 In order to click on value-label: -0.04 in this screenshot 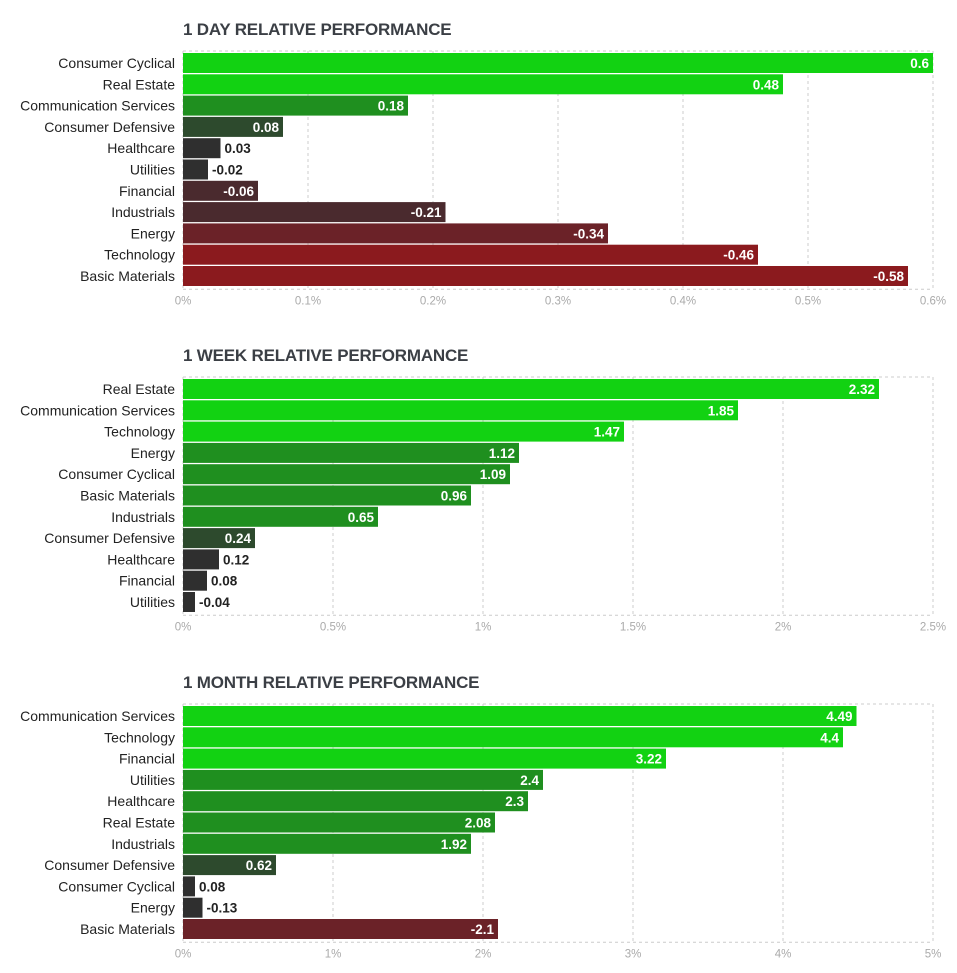, I will do `click(214, 602)`.